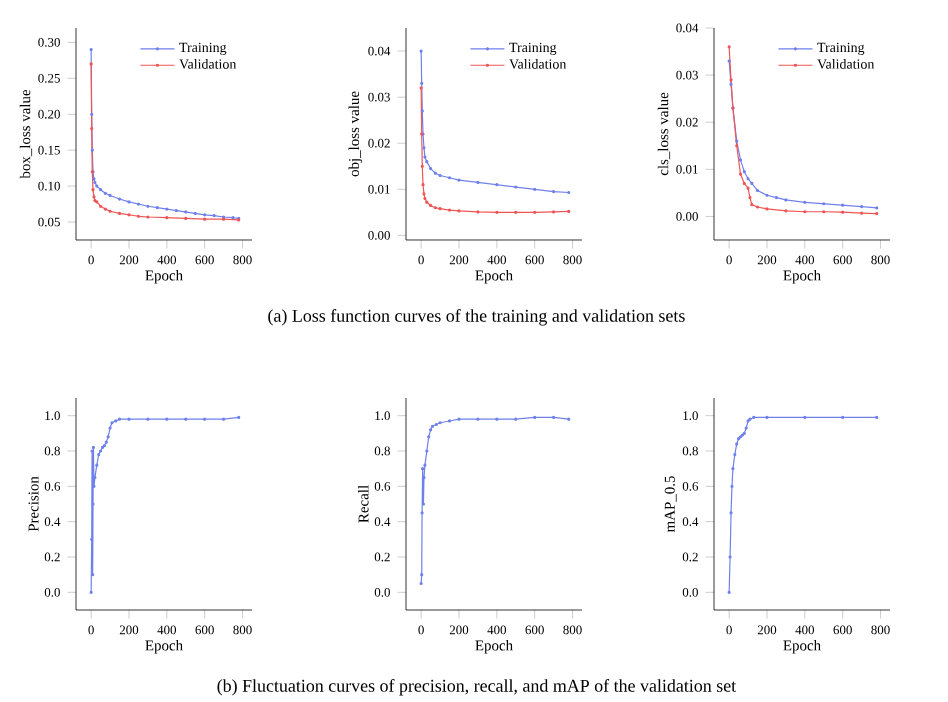  I want to click on text: (a) Loss function curves of the training and validation sets, so click(476, 317).